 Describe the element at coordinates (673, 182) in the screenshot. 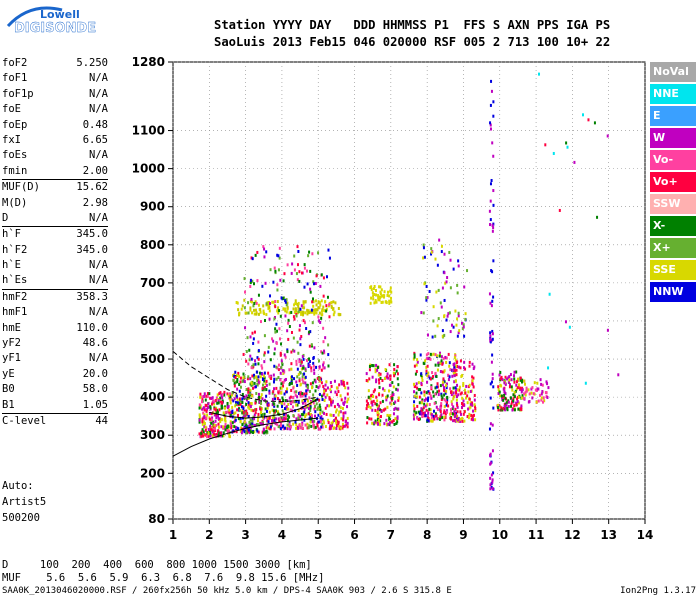

I see `legend-item: Vo+` at that location.